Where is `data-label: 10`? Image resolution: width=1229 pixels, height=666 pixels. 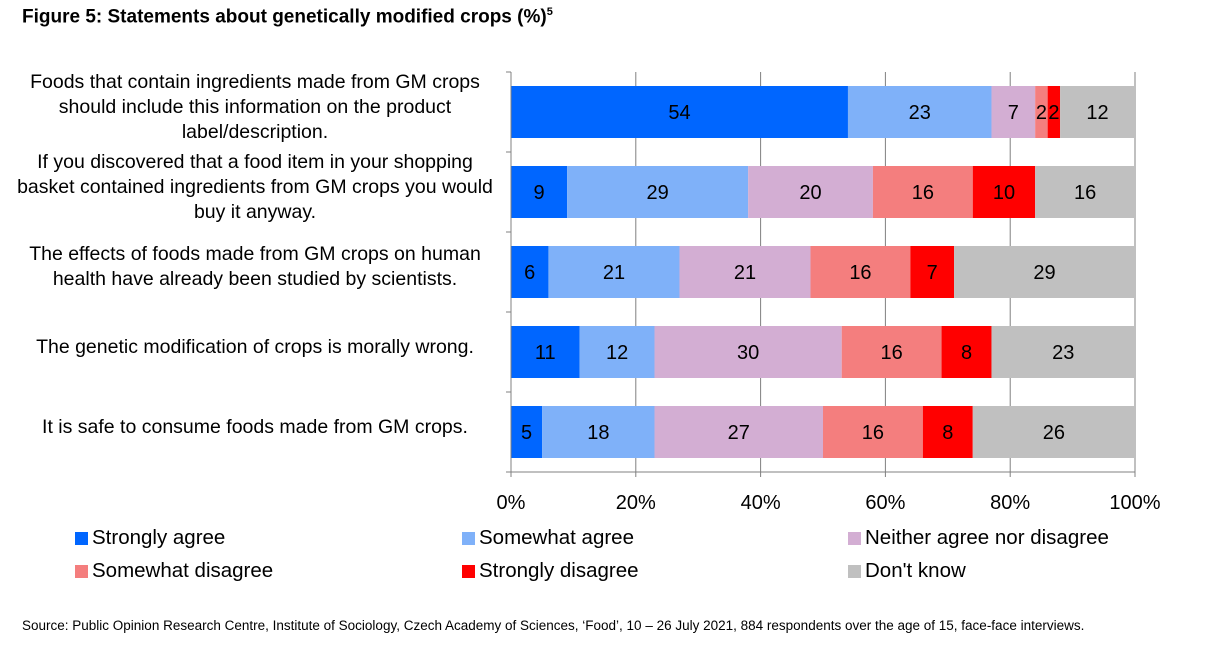
data-label: 10 is located at coordinates (1004, 193).